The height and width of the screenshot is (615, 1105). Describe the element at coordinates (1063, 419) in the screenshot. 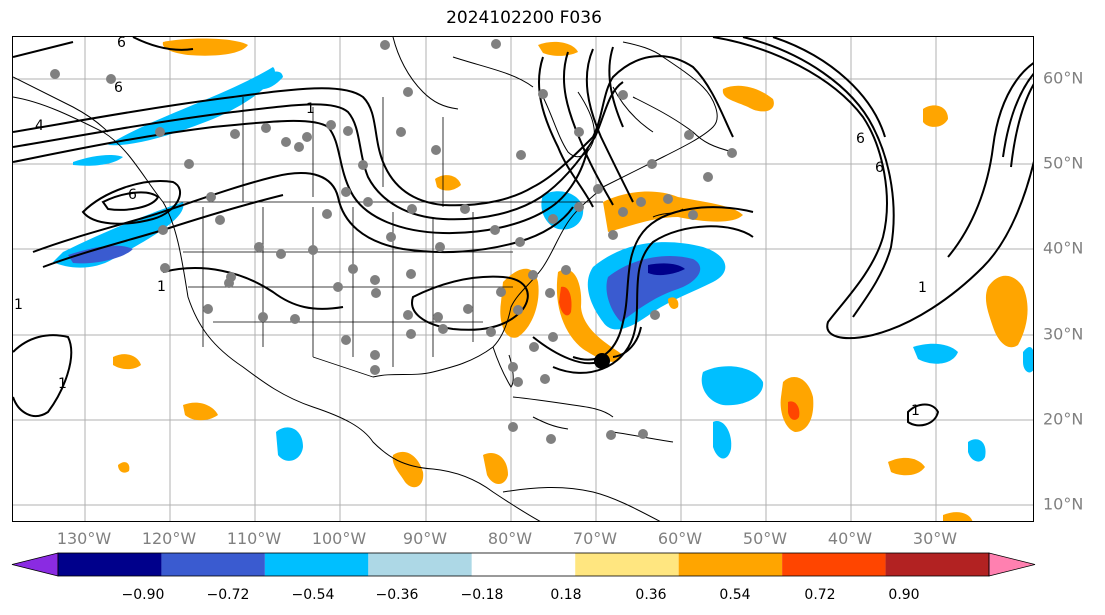

I see `lat-label-20n: 20°N` at that location.